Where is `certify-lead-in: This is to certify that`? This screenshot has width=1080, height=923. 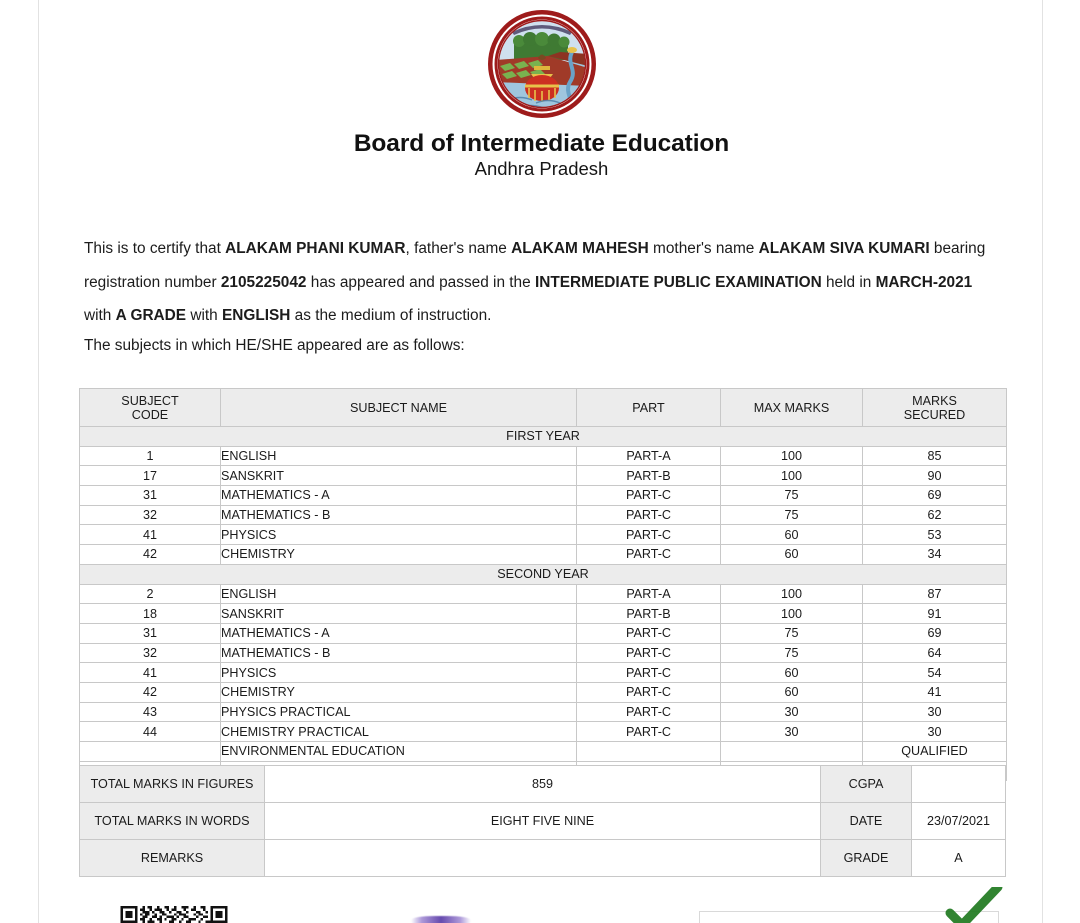 certify-lead-in: This is to certify that is located at coordinates (155, 248).